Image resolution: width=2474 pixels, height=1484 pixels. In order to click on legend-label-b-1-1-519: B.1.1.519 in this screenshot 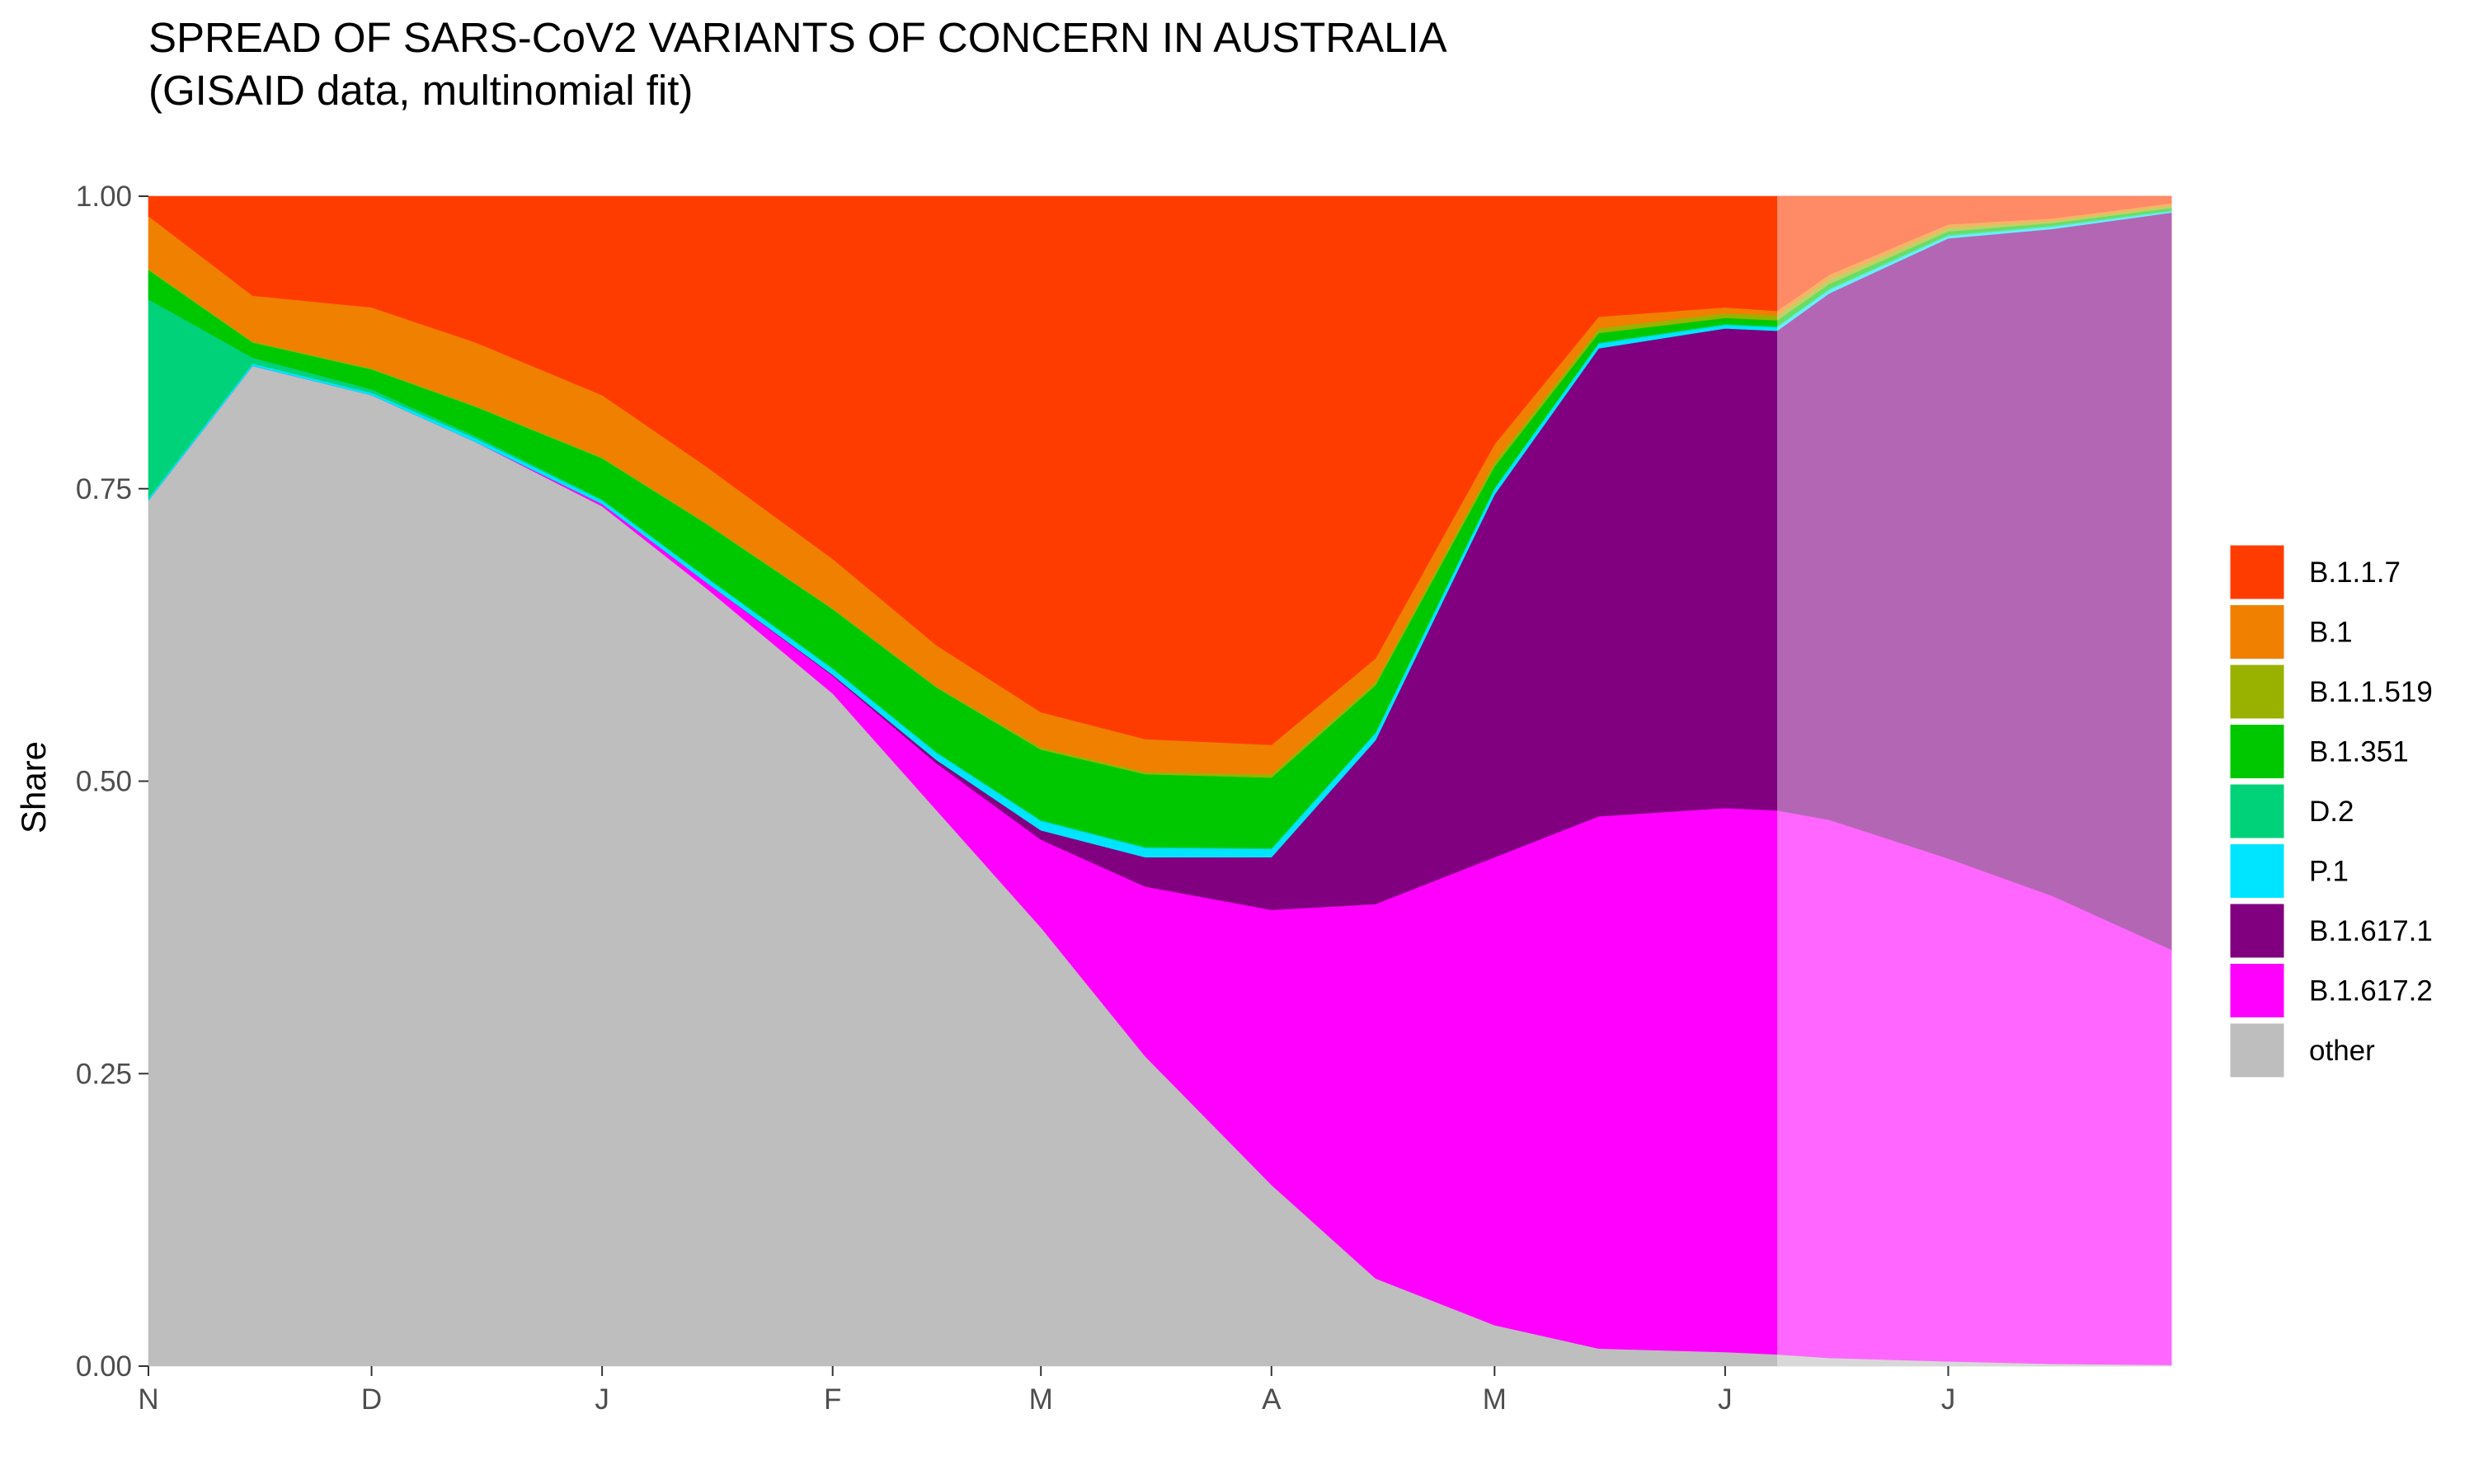, I will do `click(2371, 692)`.